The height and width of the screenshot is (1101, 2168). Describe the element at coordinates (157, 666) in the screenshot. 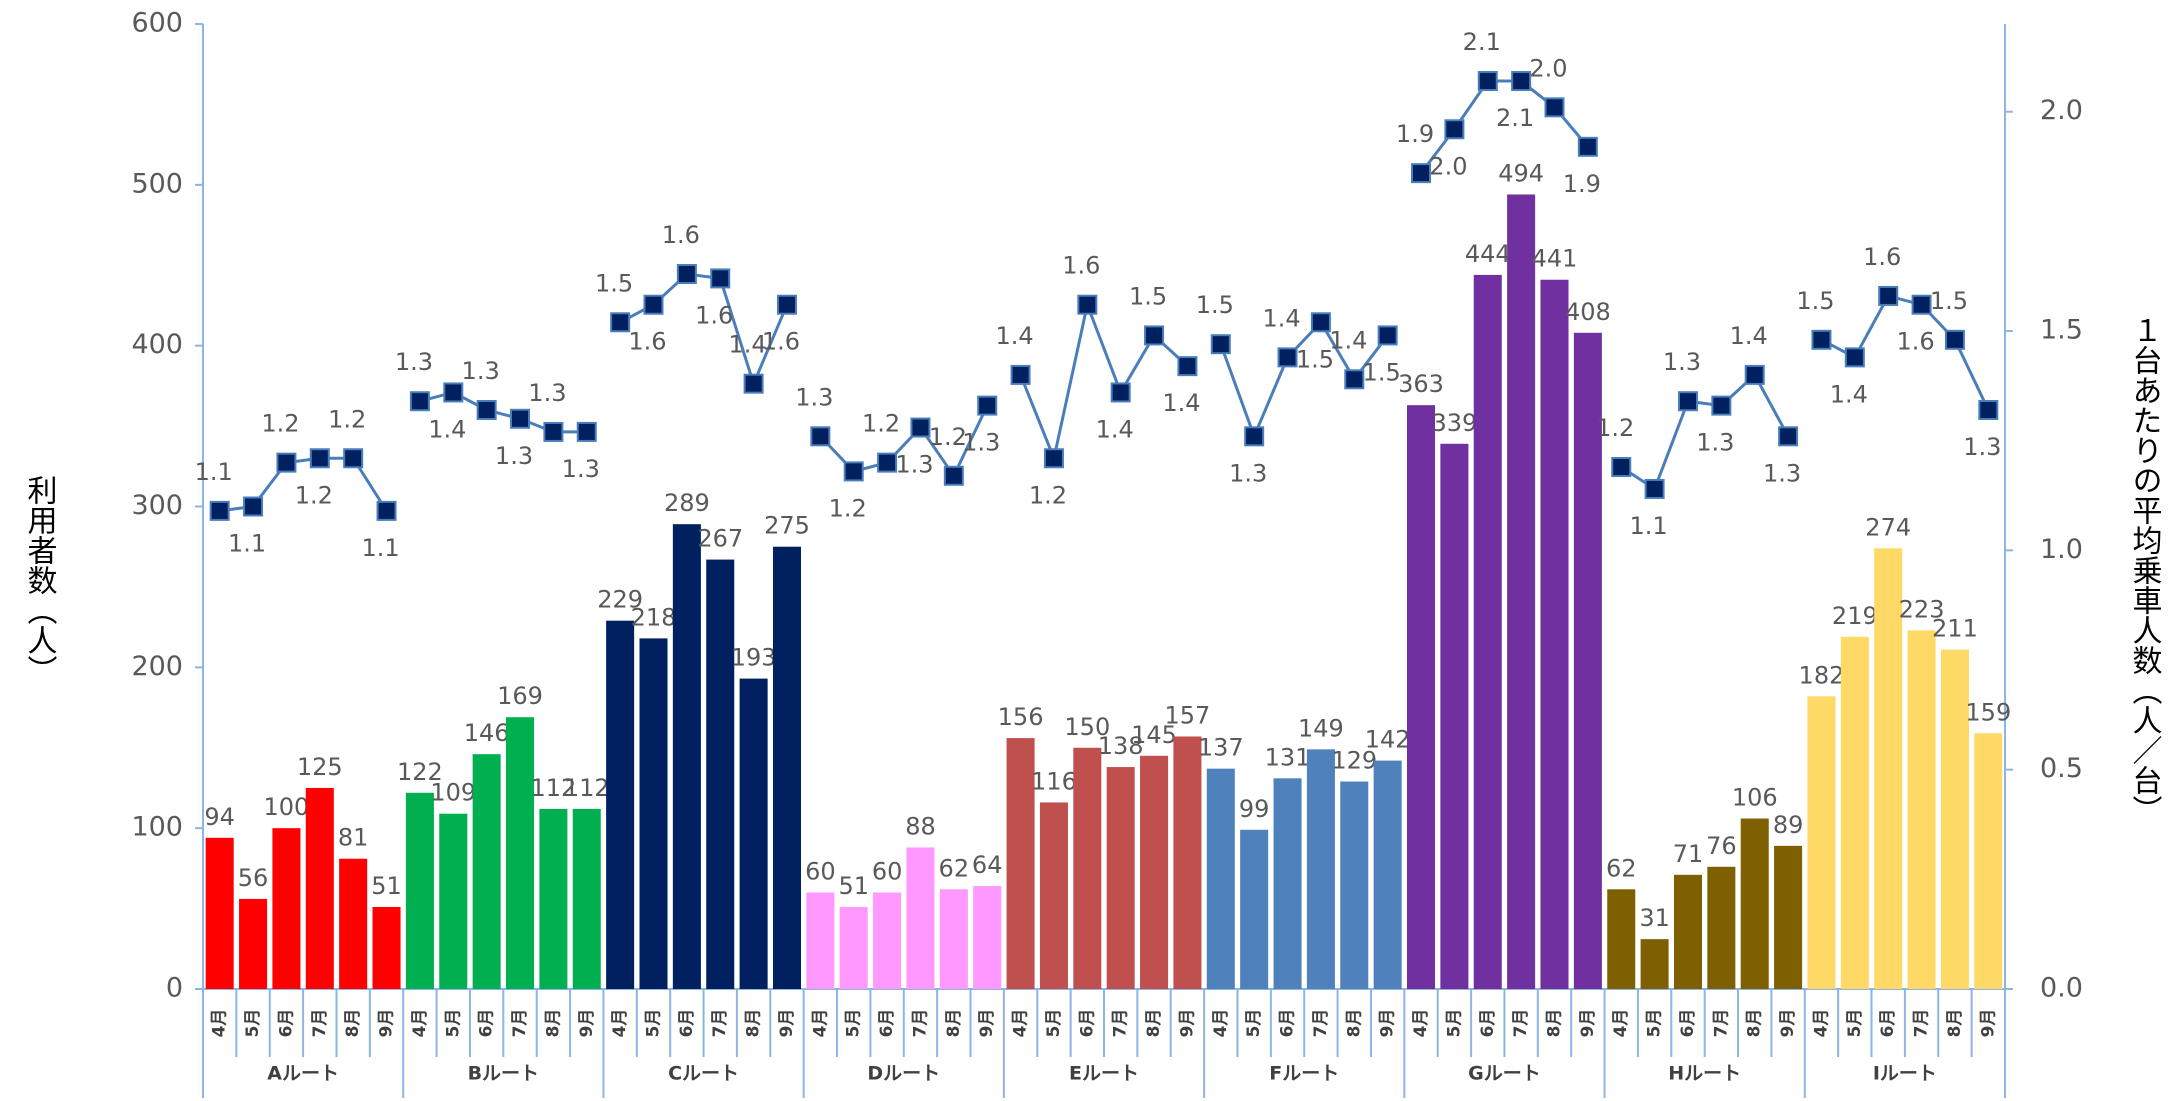

I see `y-tick-label: 200` at that location.